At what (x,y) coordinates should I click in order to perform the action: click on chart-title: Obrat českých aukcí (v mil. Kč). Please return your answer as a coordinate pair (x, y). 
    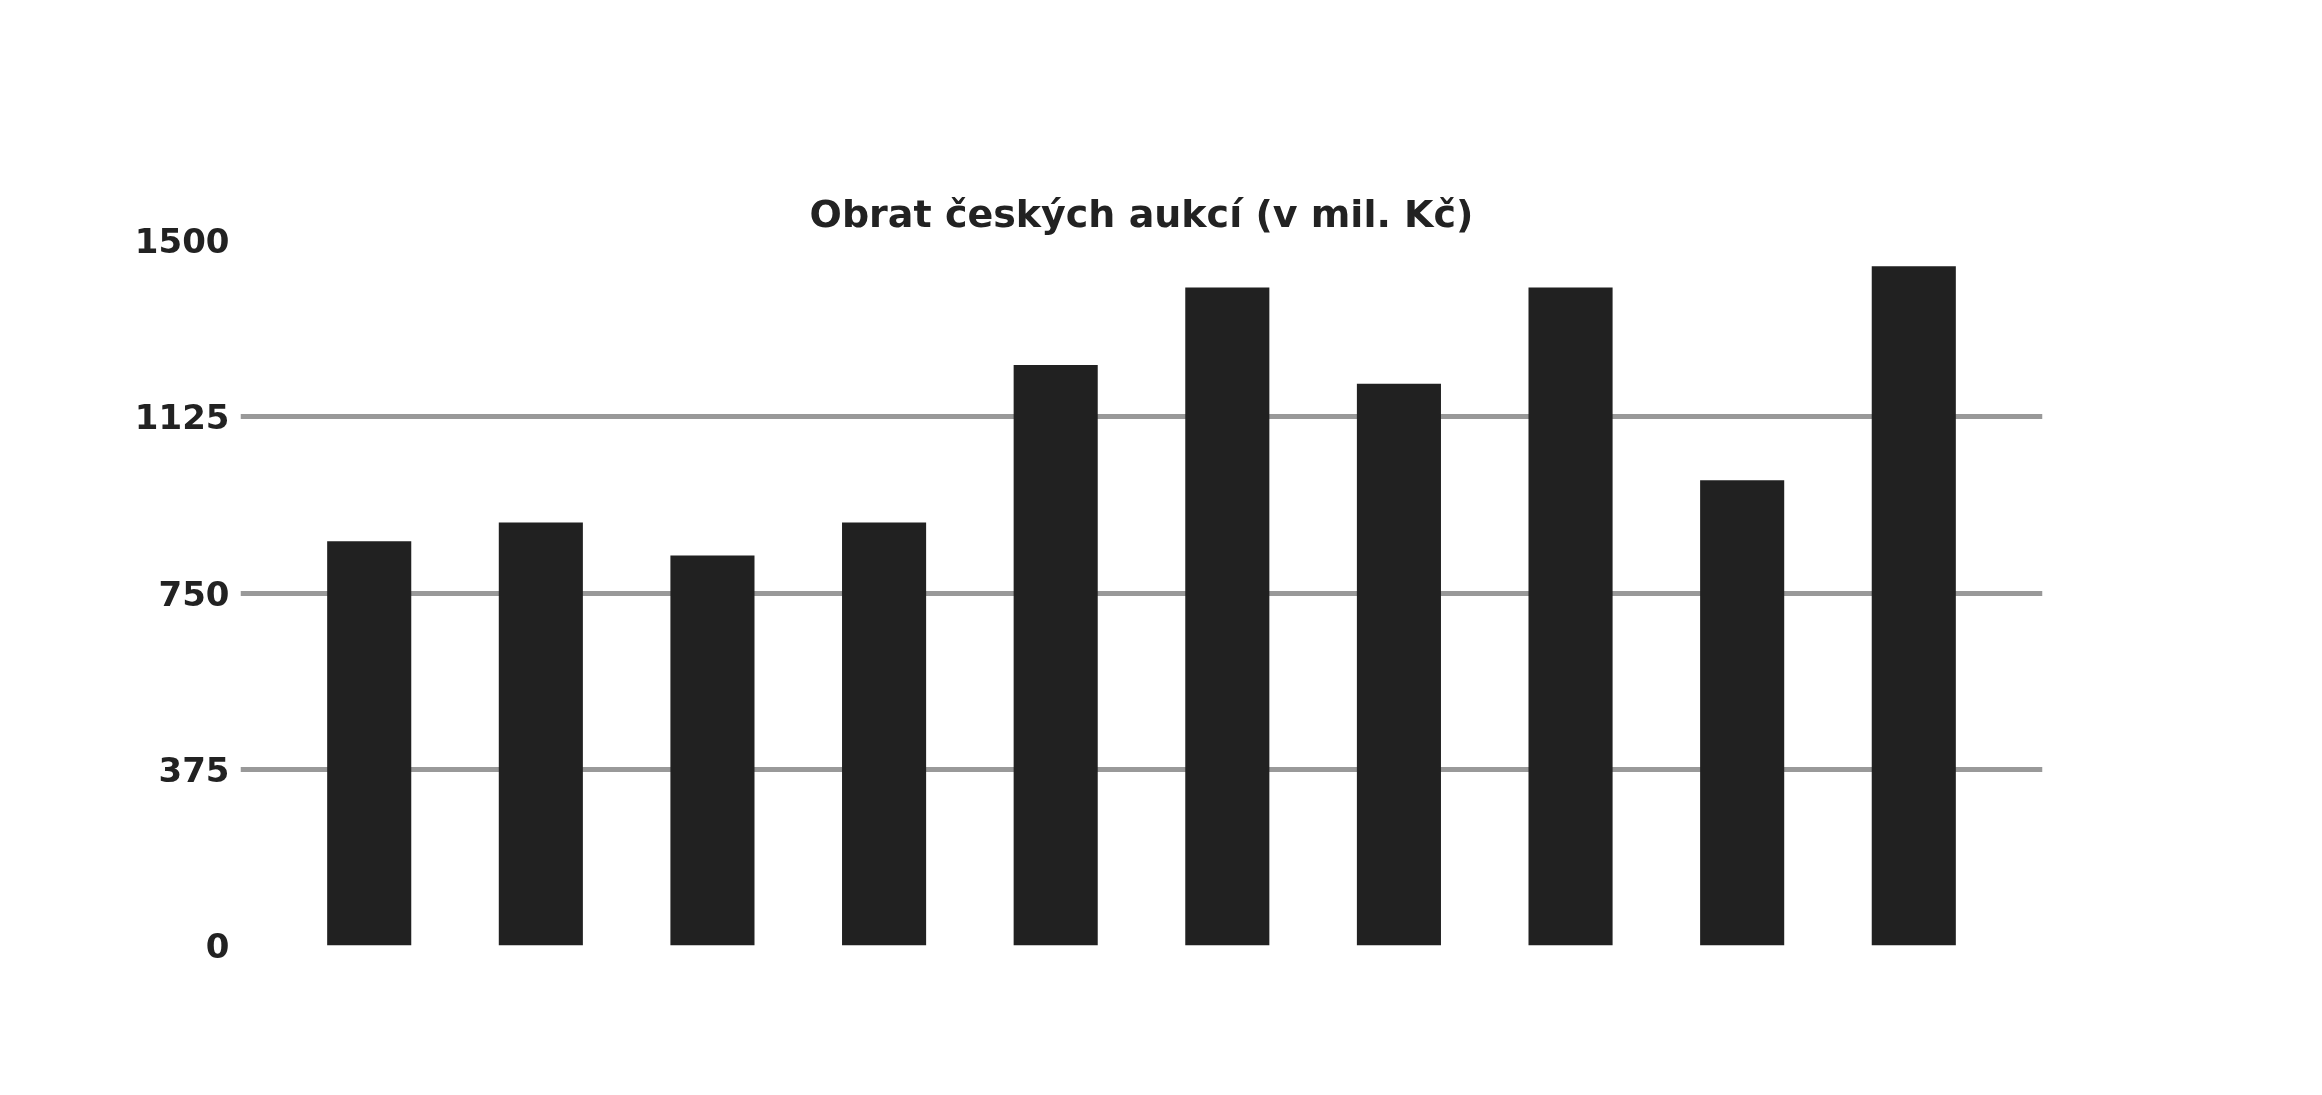
    Looking at the image, I should click on (1141, 213).